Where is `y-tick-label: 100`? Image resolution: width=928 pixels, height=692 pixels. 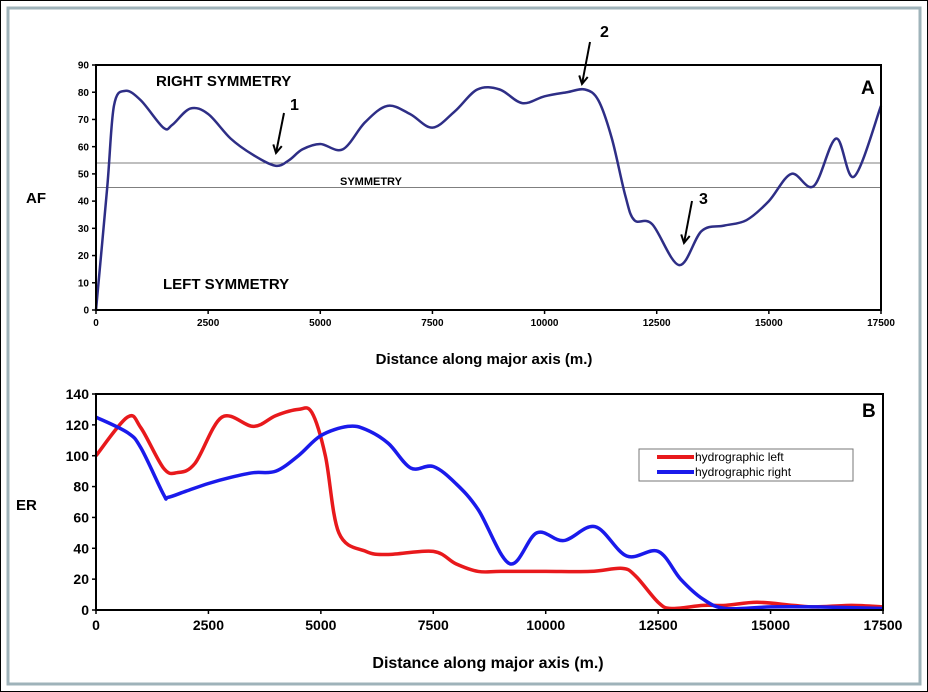
y-tick-label: 100 is located at coordinates (78, 456).